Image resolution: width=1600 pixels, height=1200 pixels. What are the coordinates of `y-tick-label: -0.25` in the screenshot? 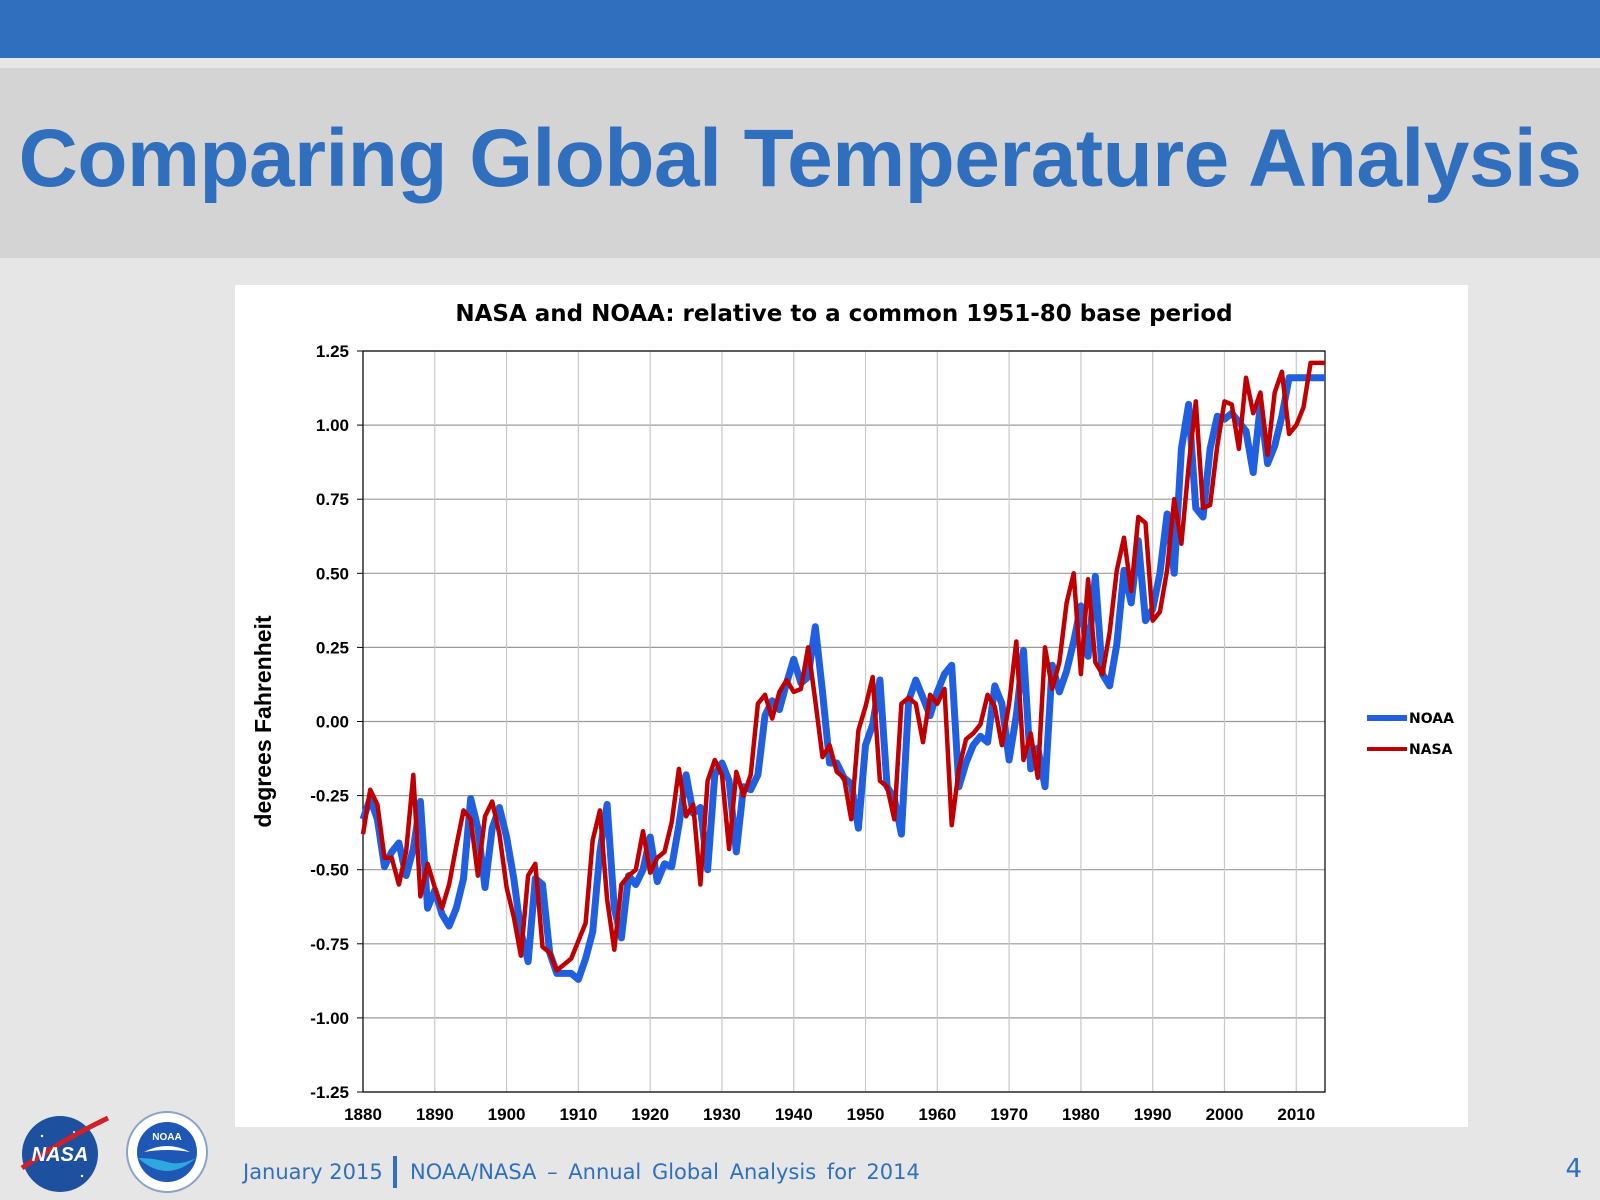 It's located at (329, 796).